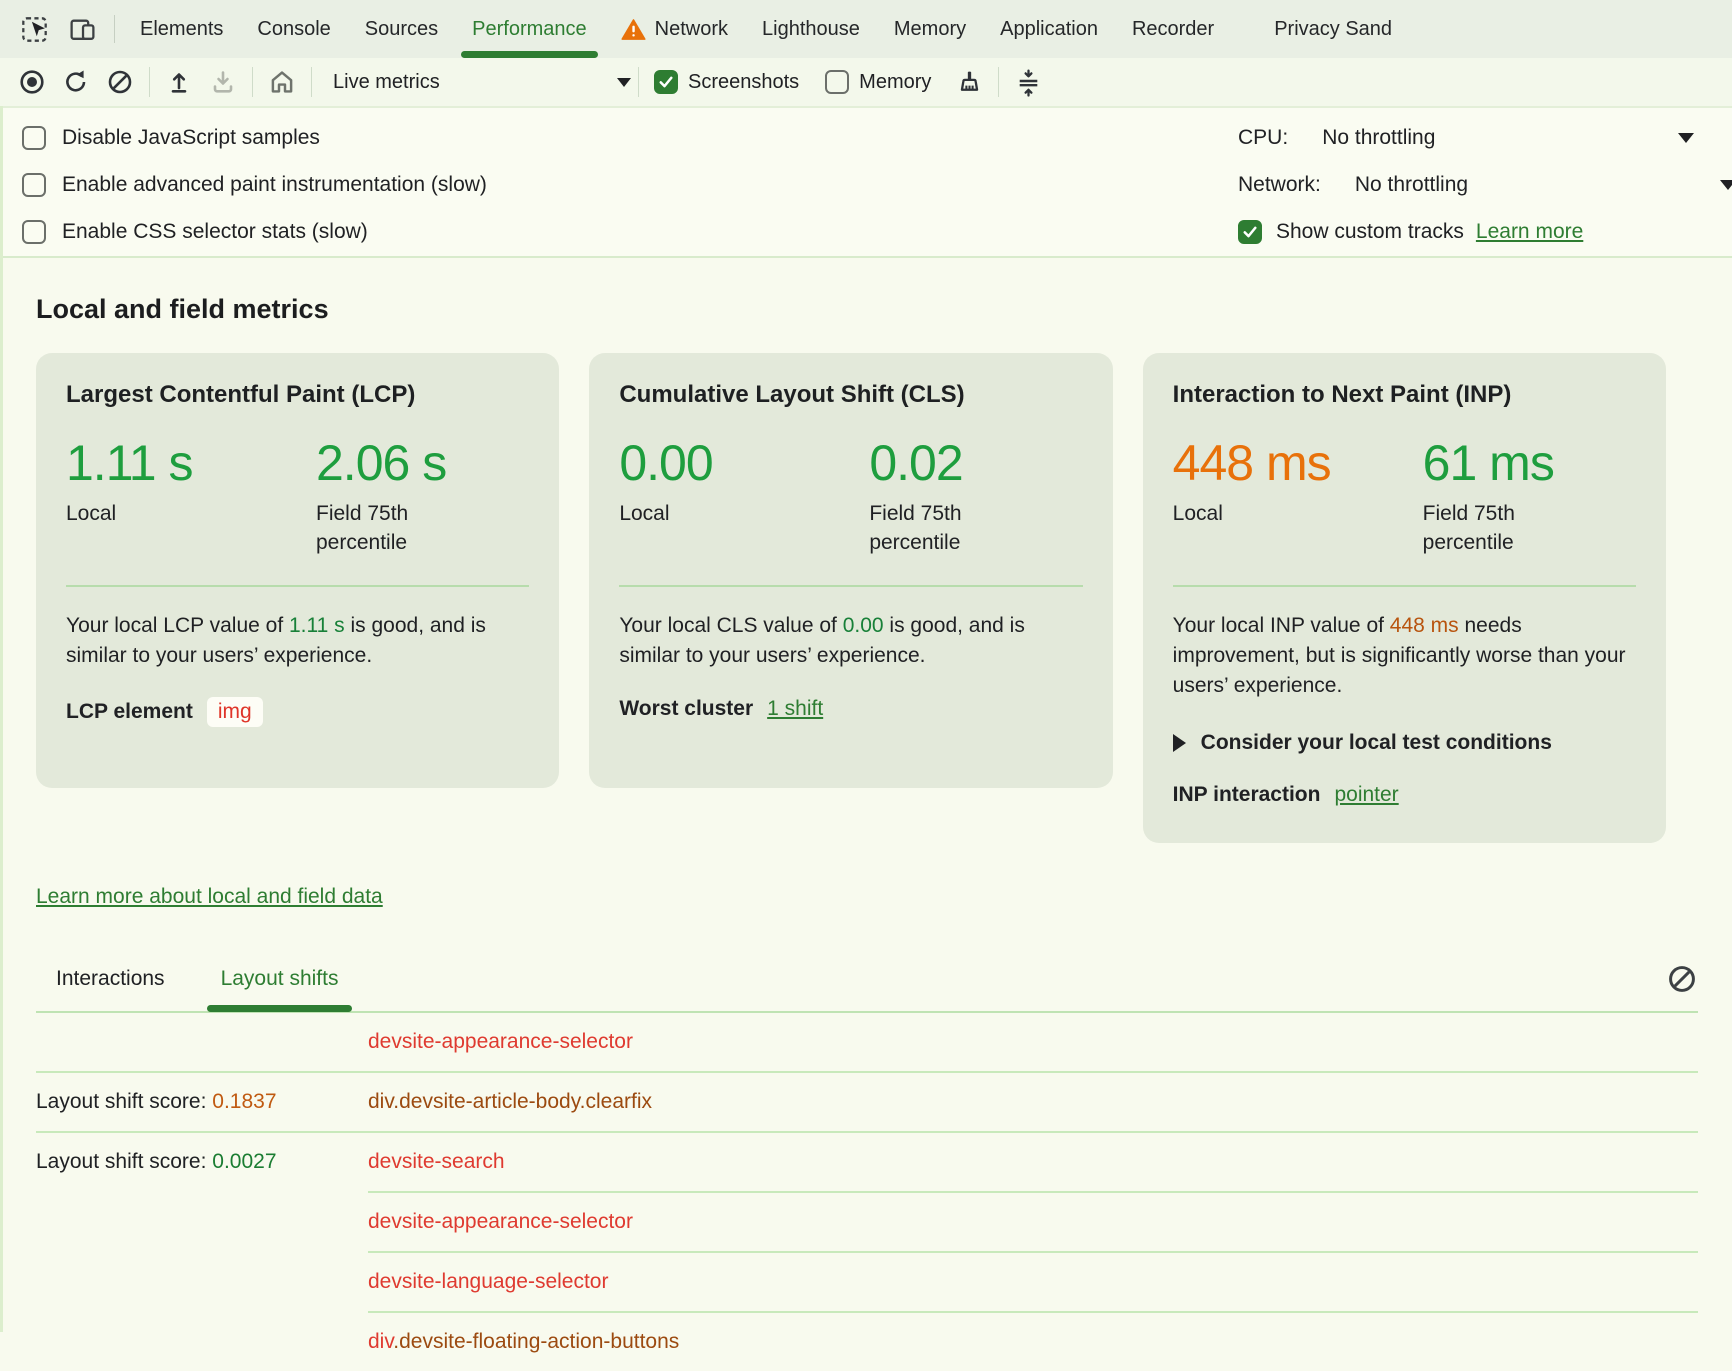  Describe the element at coordinates (666, 82) in the screenshot. I see `screenshots-checkbox` at that location.